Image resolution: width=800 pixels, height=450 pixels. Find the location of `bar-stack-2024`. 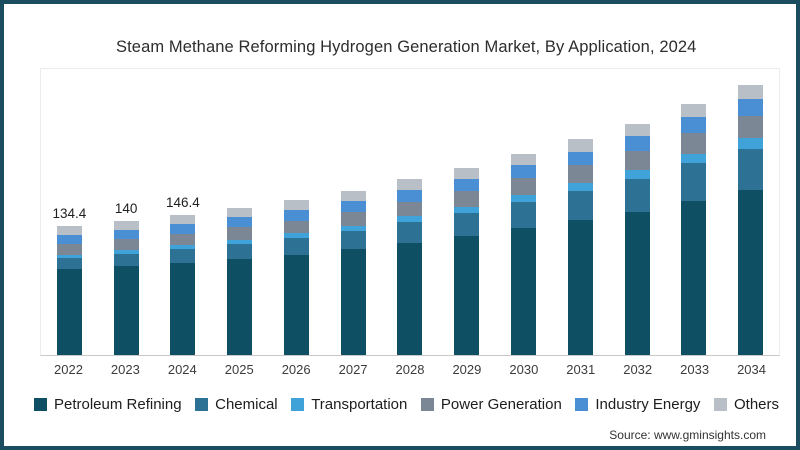

bar-stack-2024 is located at coordinates (183, 284).